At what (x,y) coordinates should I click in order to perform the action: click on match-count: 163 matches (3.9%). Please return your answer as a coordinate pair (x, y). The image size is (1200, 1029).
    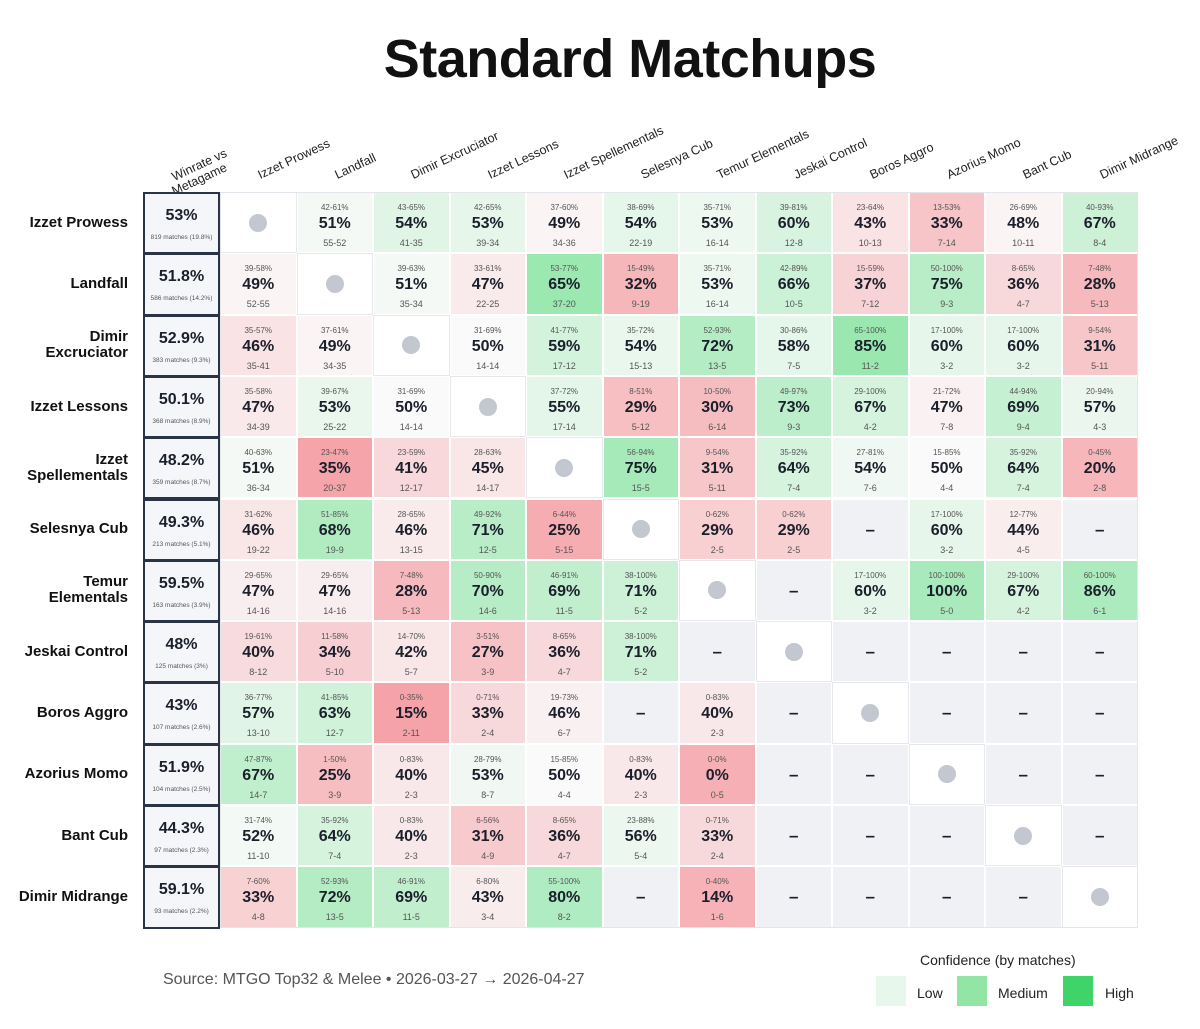
    Looking at the image, I should click on (181, 605).